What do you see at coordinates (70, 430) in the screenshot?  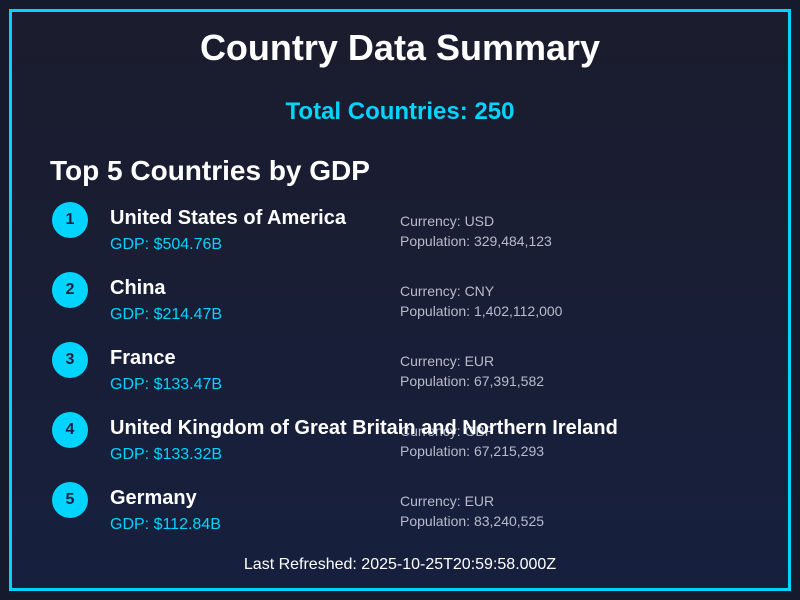 I see `rank-badge: 4` at bounding box center [70, 430].